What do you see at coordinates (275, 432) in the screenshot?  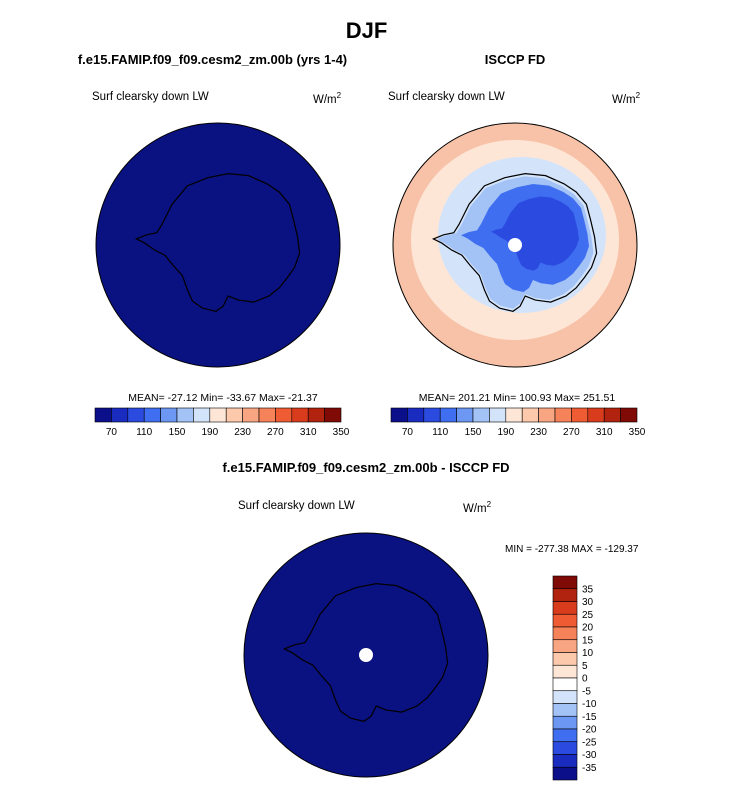 I see `model-colorbar-tick: 270` at bounding box center [275, 432].